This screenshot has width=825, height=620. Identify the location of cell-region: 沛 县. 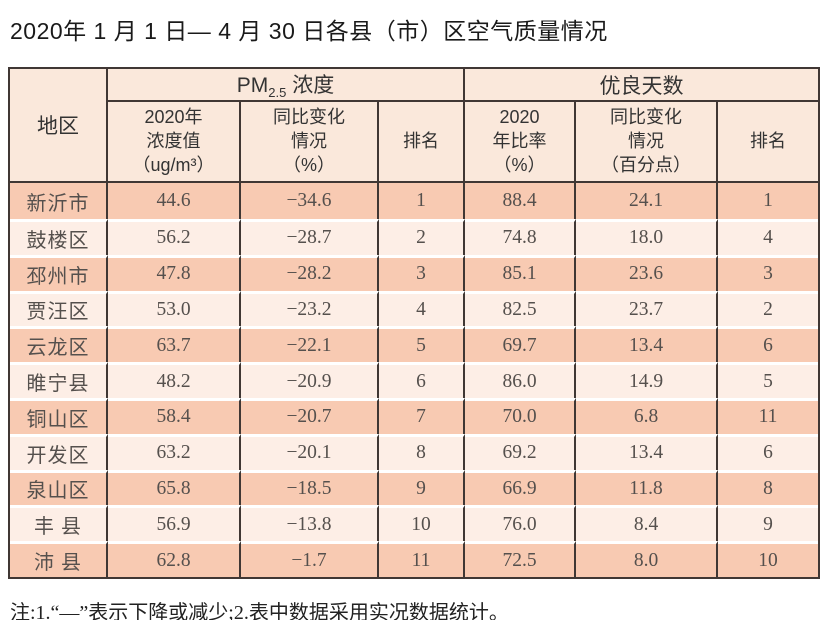
(59, 559).